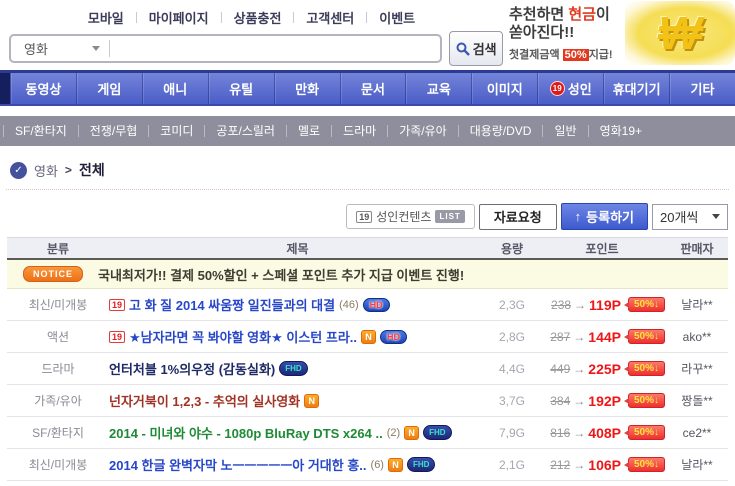 This screenshot has height=486, width=735. Describe the element at coordinates (484, 49) in the screenshot. I see `search-button-label: 검색` at that location.